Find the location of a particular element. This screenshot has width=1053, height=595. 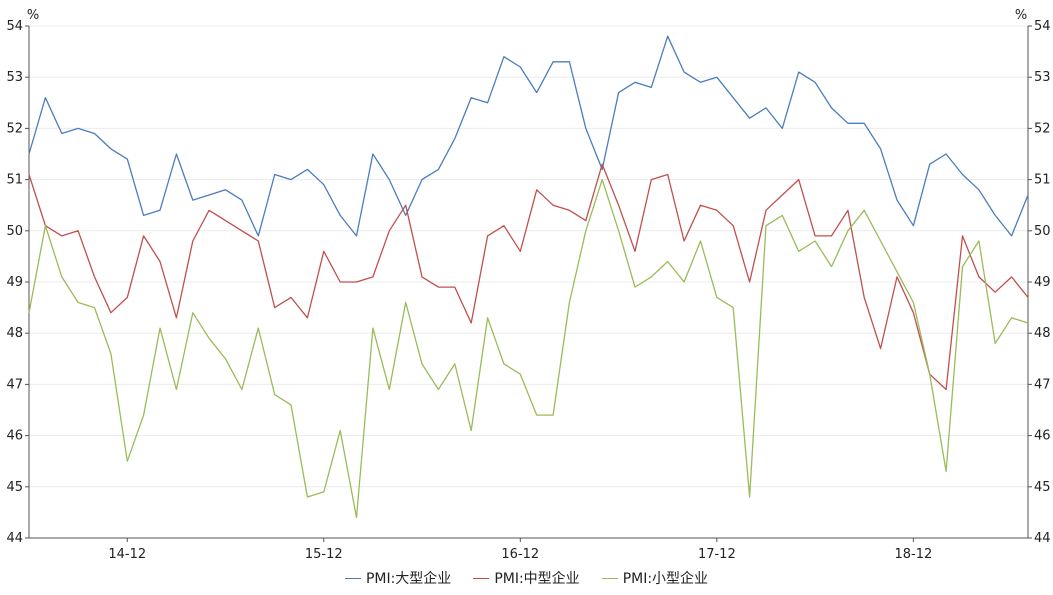

y-tick-label-right: 48 is located at coordinates (1042, 333).